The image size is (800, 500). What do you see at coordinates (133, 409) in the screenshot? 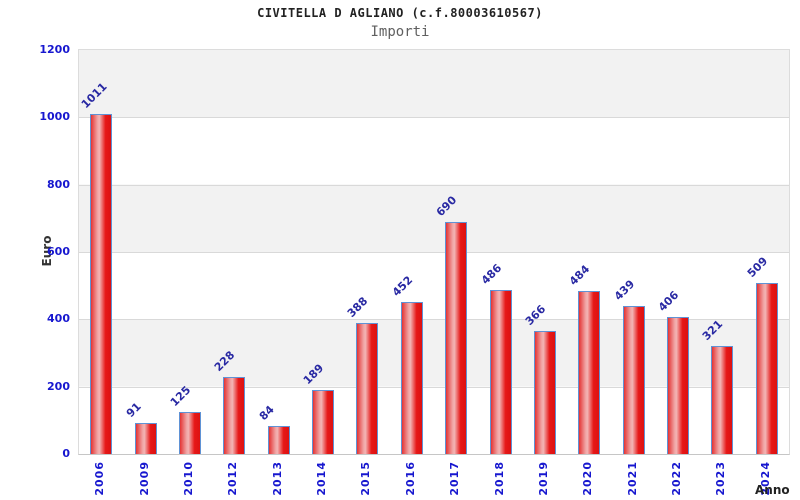
I see `bar-value-label: 91` at bounding box center [133, 409].